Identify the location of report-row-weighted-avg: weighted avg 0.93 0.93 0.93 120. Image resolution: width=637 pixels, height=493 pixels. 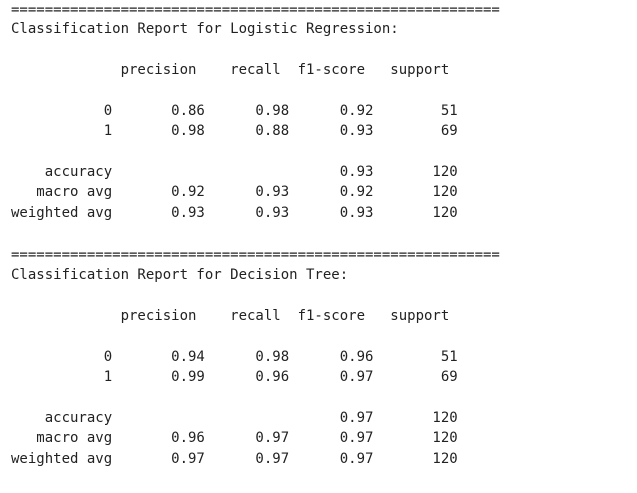
(234, 213).